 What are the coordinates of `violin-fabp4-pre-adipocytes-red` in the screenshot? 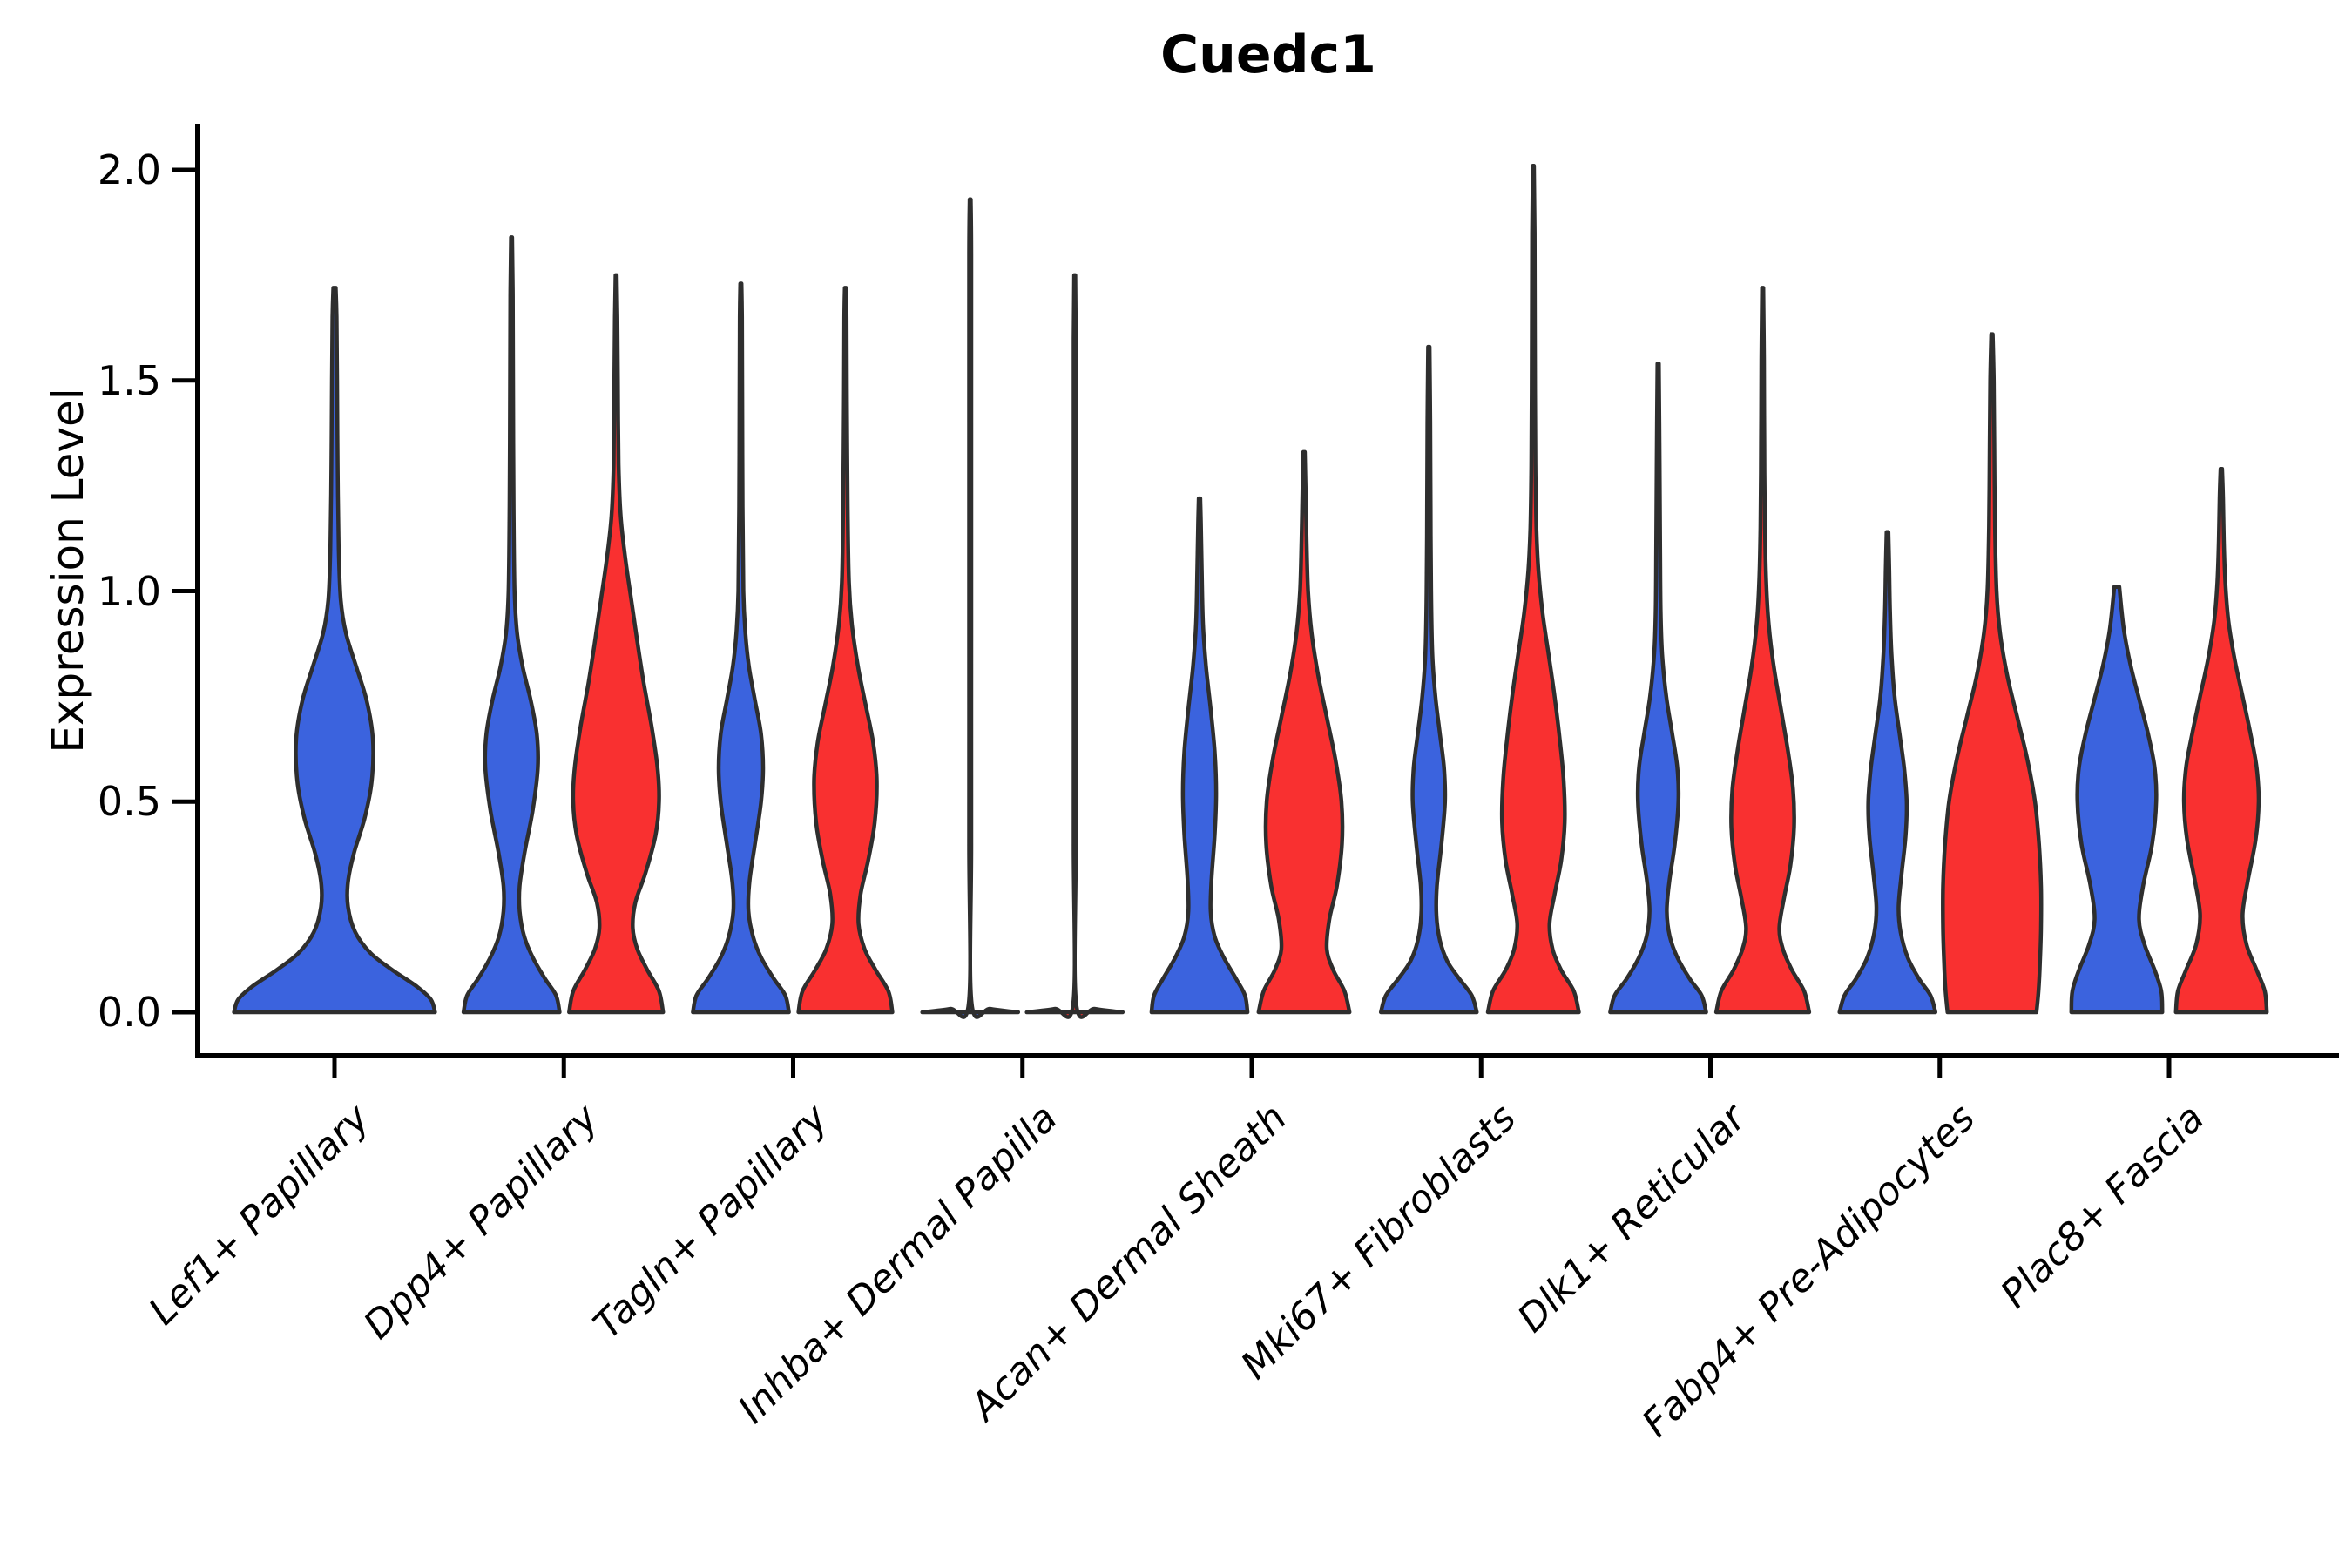 It's located at (1992, 673).